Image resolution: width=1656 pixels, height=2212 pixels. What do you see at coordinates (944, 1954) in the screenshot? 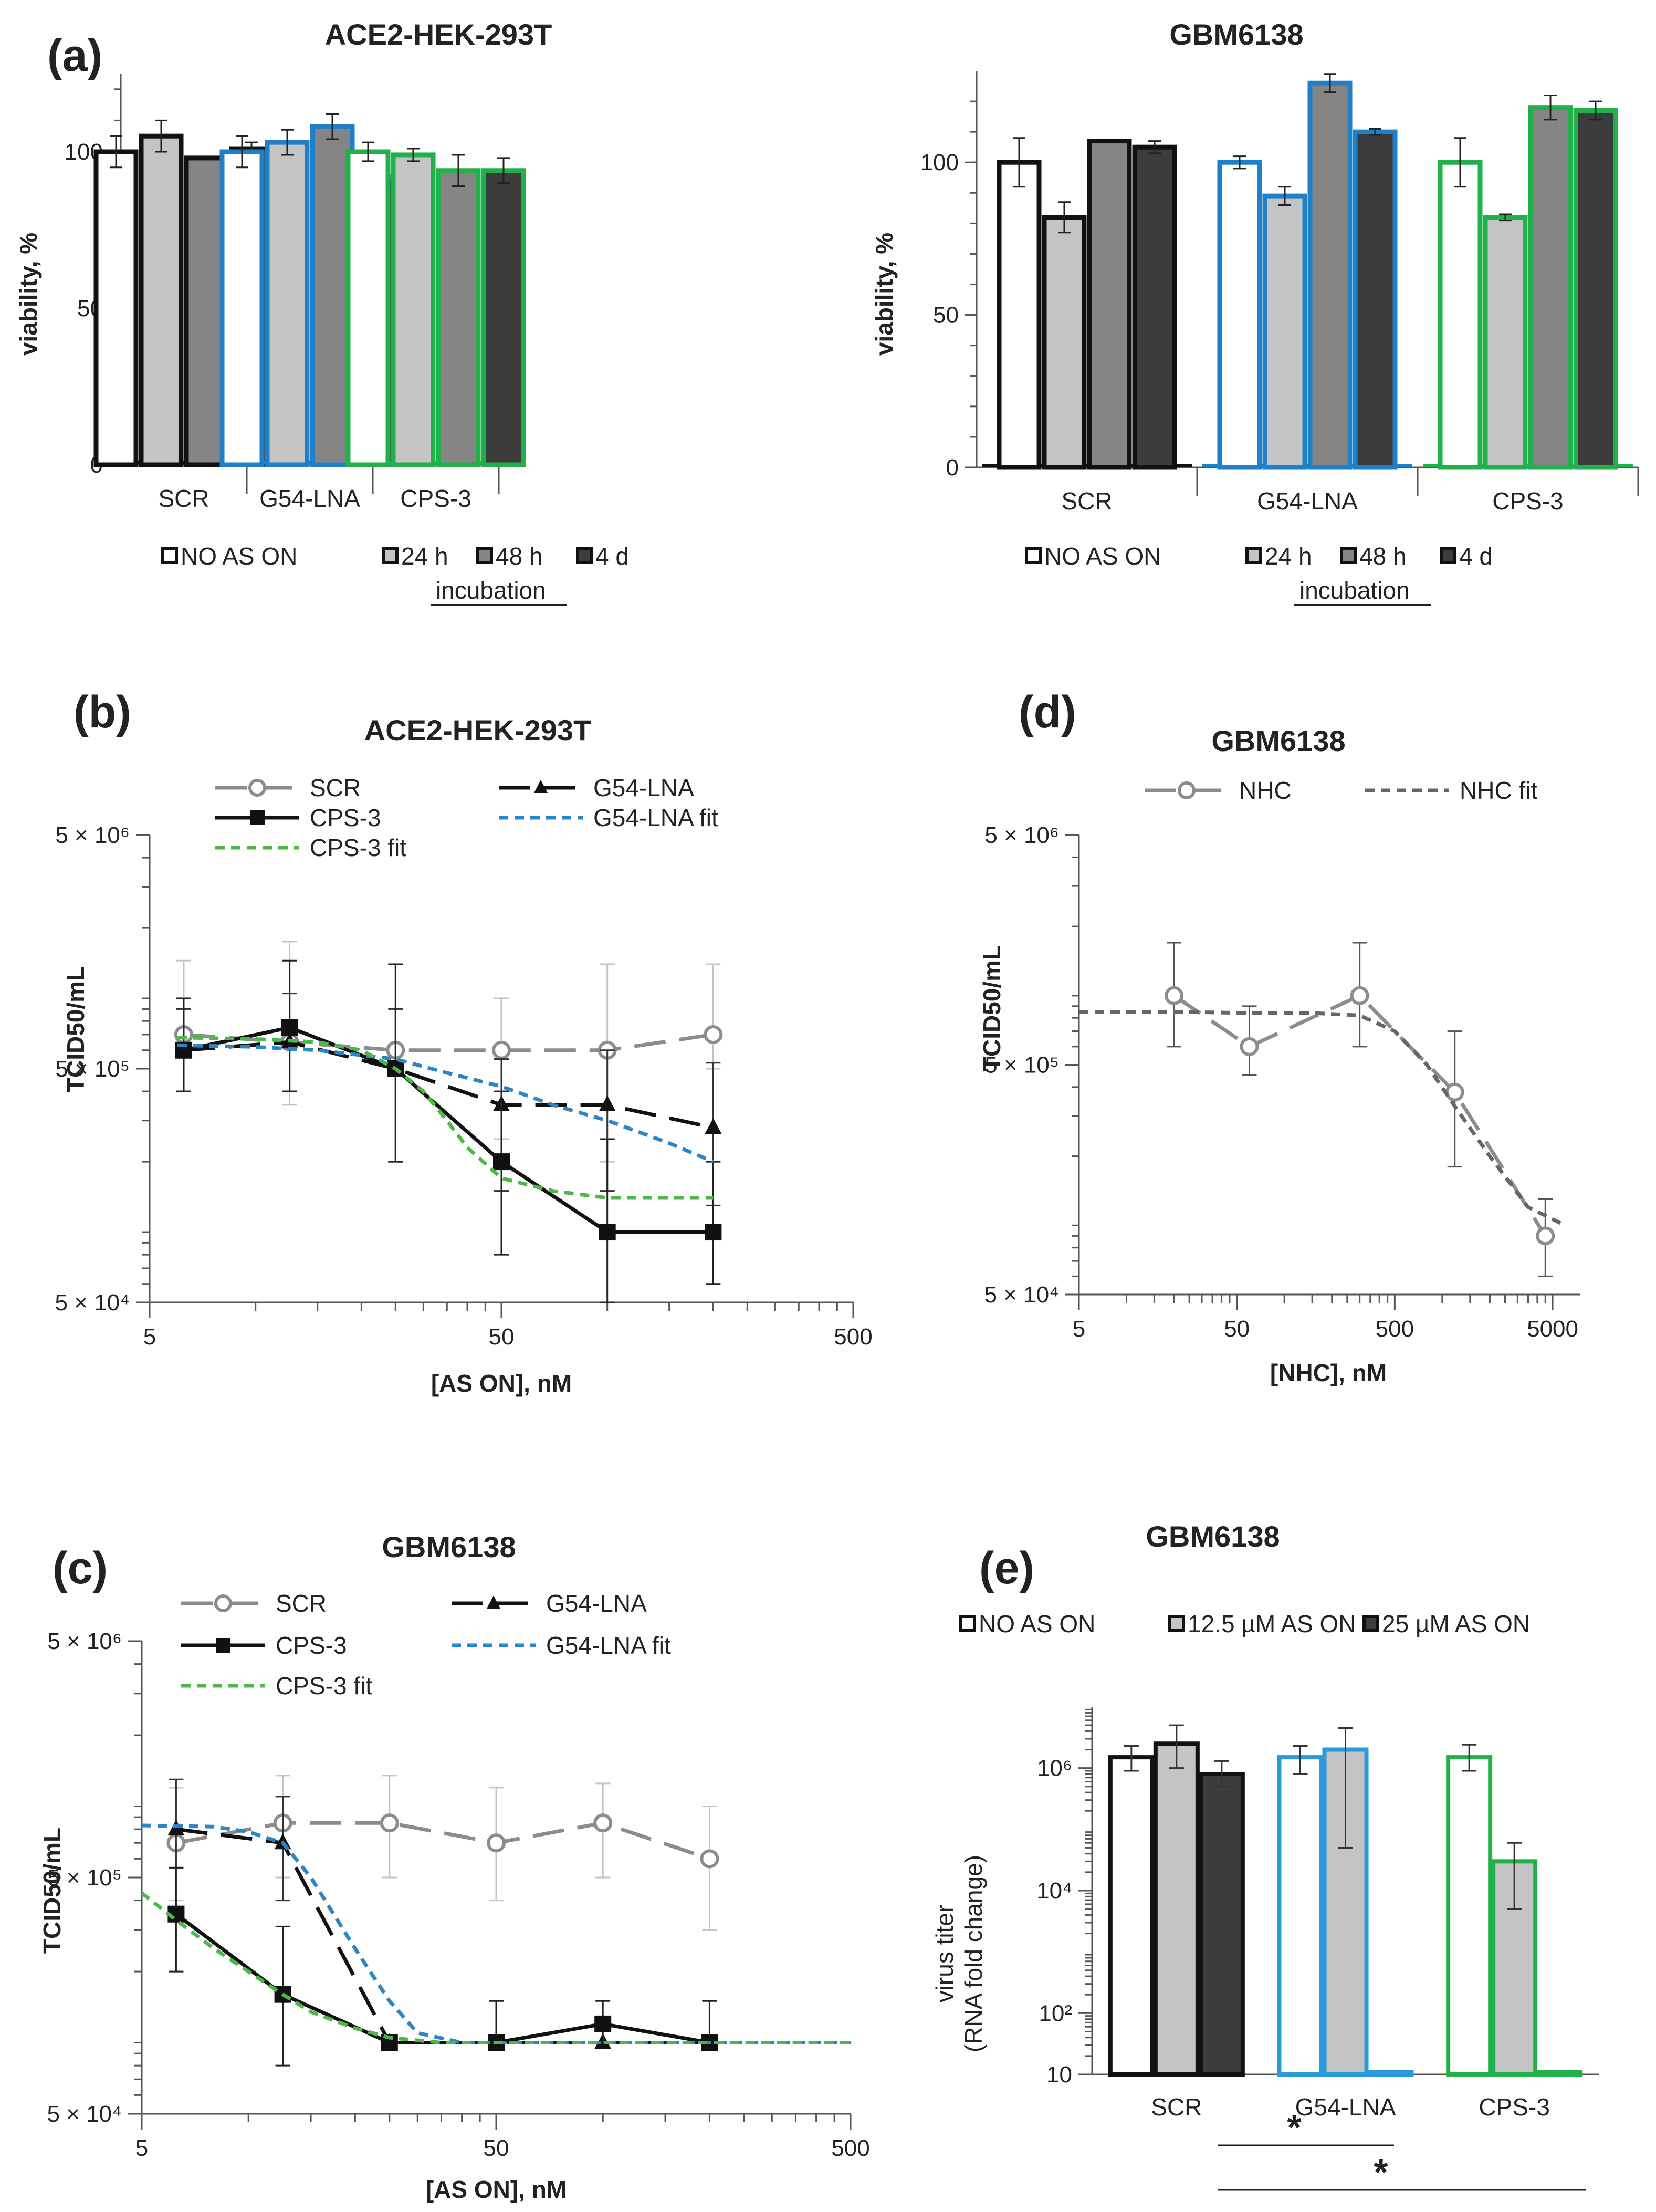
I see `y-axis-label-line1: virus titer` at bounding box center [944, 1954].